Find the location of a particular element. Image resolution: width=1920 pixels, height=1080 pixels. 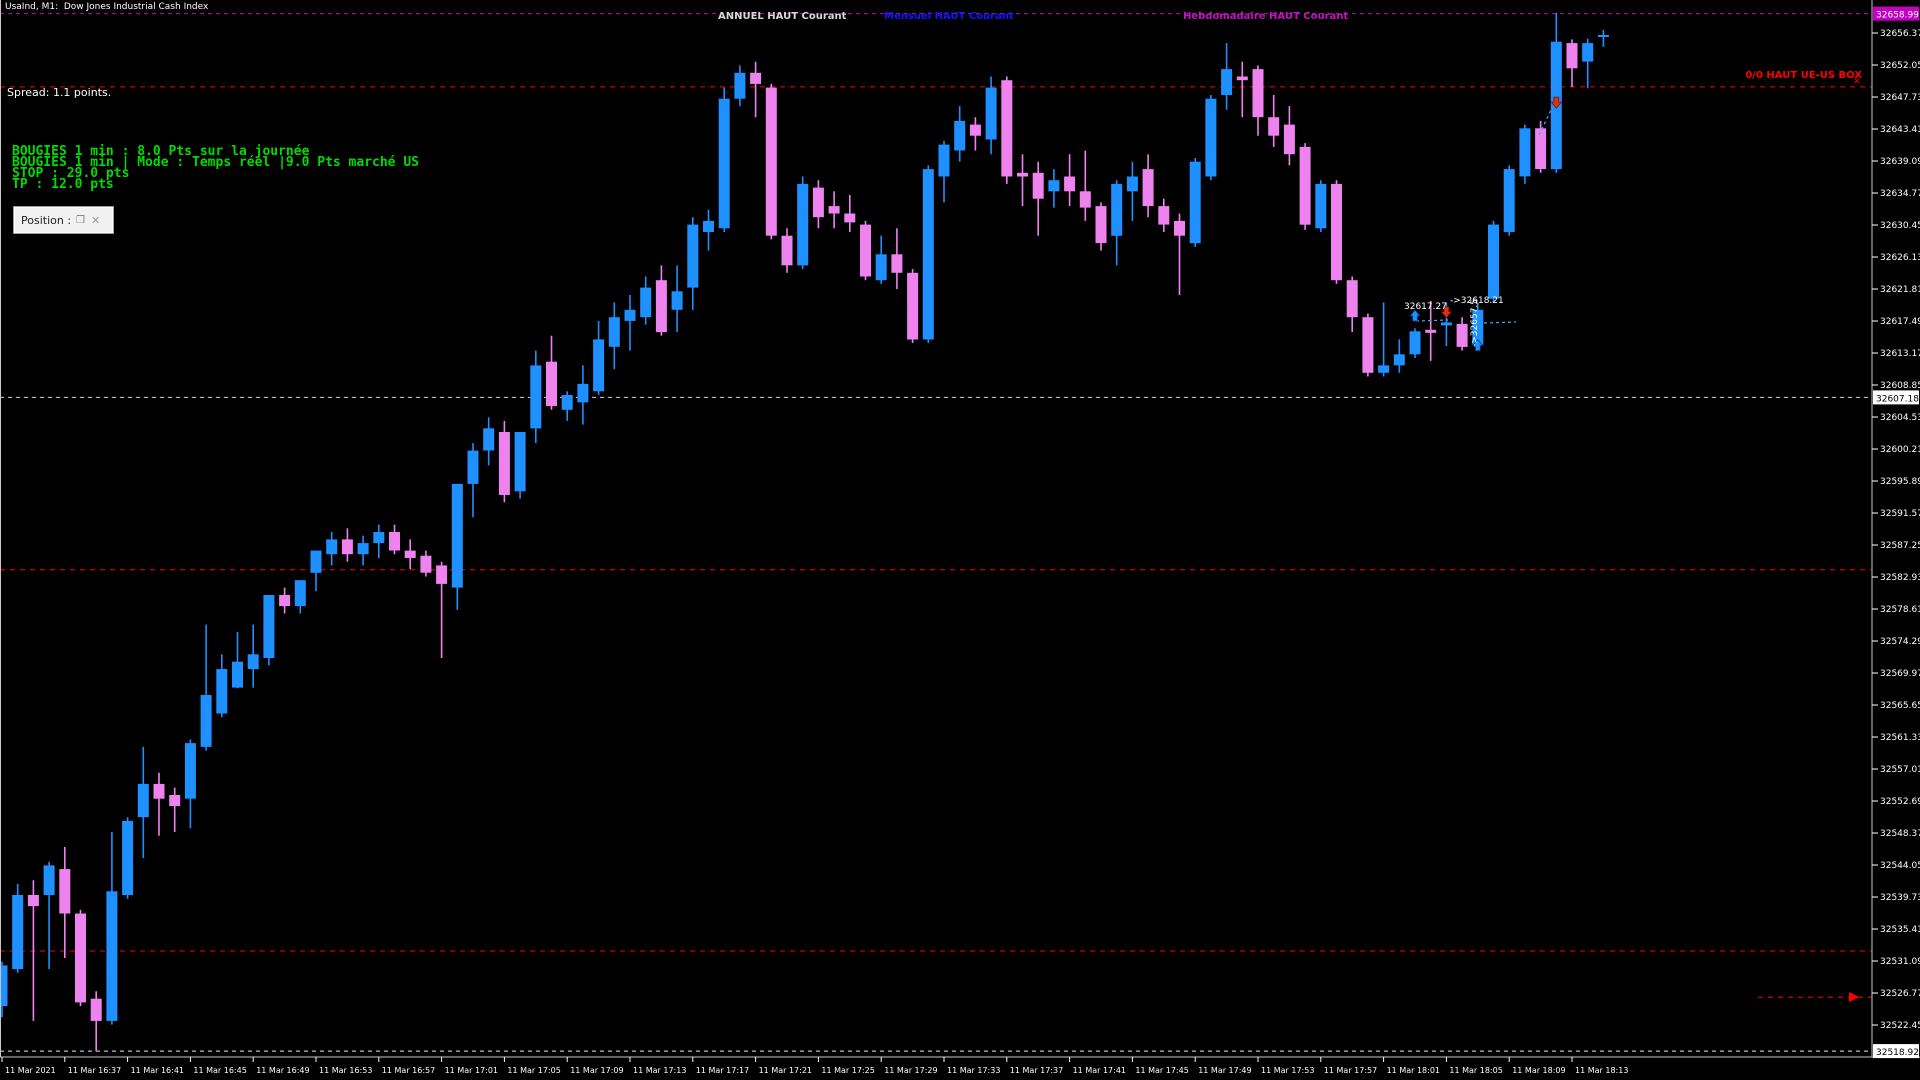

price-box-label: 32518.92 is located at coordinates (1897, 1053).